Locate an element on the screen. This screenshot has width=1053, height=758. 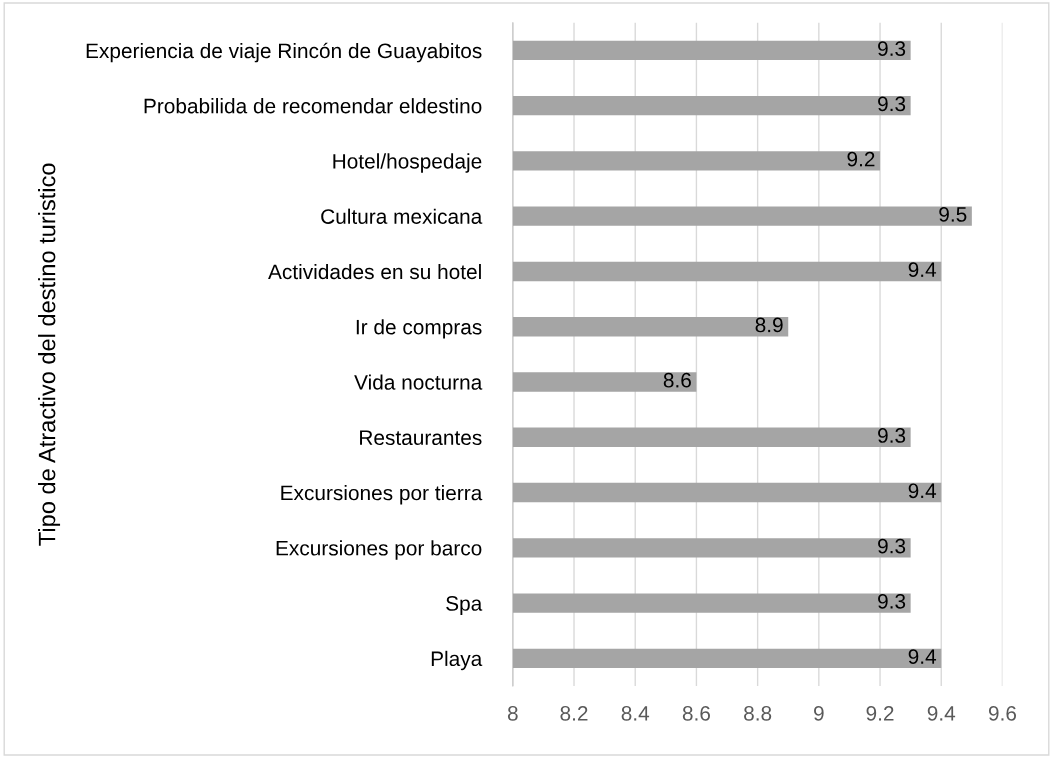
y-tick-label: Probabilida de recomendar eldestino is located at coordinates (313, 106).